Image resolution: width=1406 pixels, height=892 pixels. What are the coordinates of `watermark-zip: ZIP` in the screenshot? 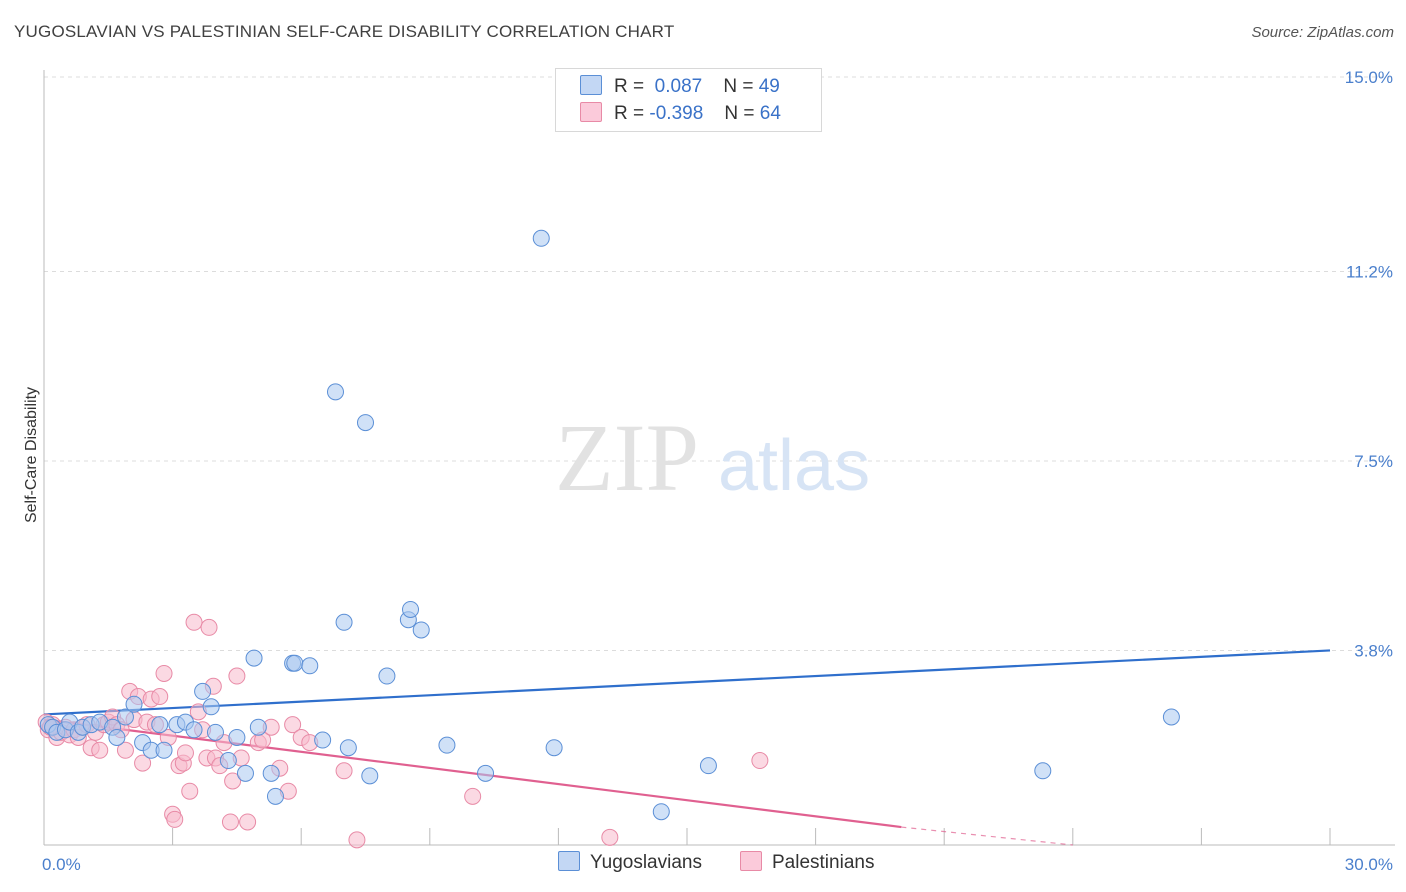 It's located at (627, 457).